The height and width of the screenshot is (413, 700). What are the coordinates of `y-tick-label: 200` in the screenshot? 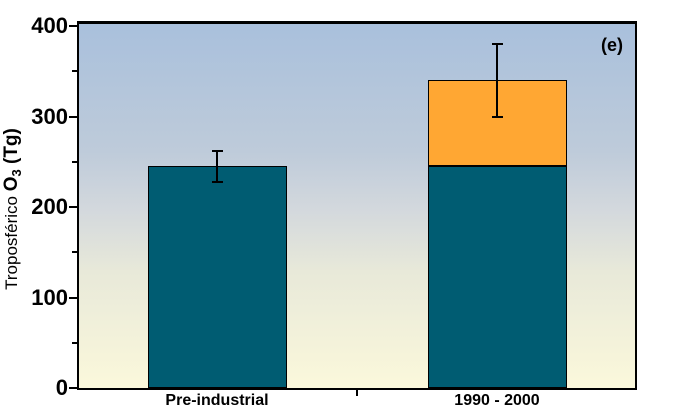 It's located at (49, 206).